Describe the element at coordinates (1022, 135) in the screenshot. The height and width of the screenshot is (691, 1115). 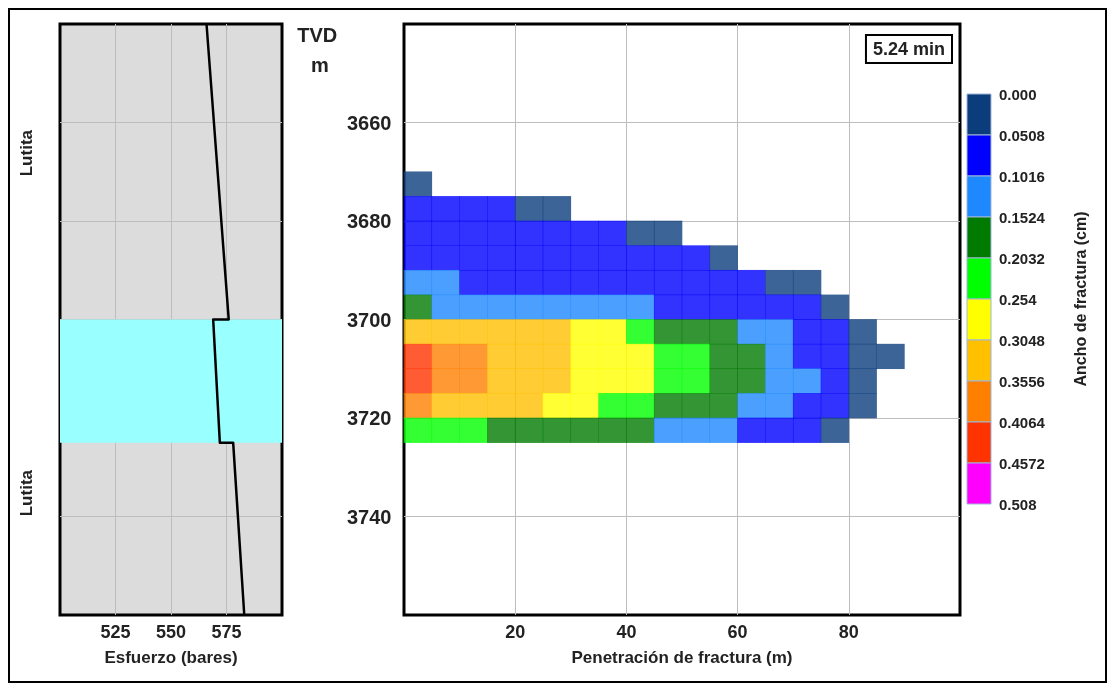
I see `color-bar-label: 0.0508` at that location.